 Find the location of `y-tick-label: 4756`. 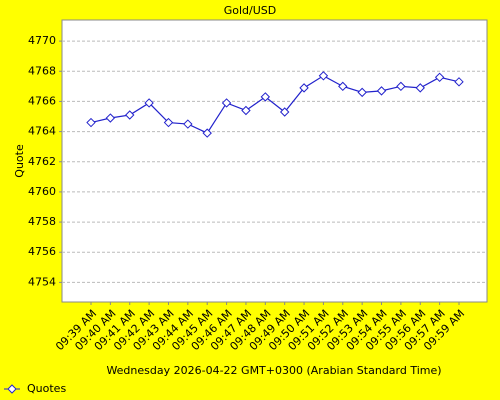

y-tick-label: 4756 is located at coordinates (42, 251).